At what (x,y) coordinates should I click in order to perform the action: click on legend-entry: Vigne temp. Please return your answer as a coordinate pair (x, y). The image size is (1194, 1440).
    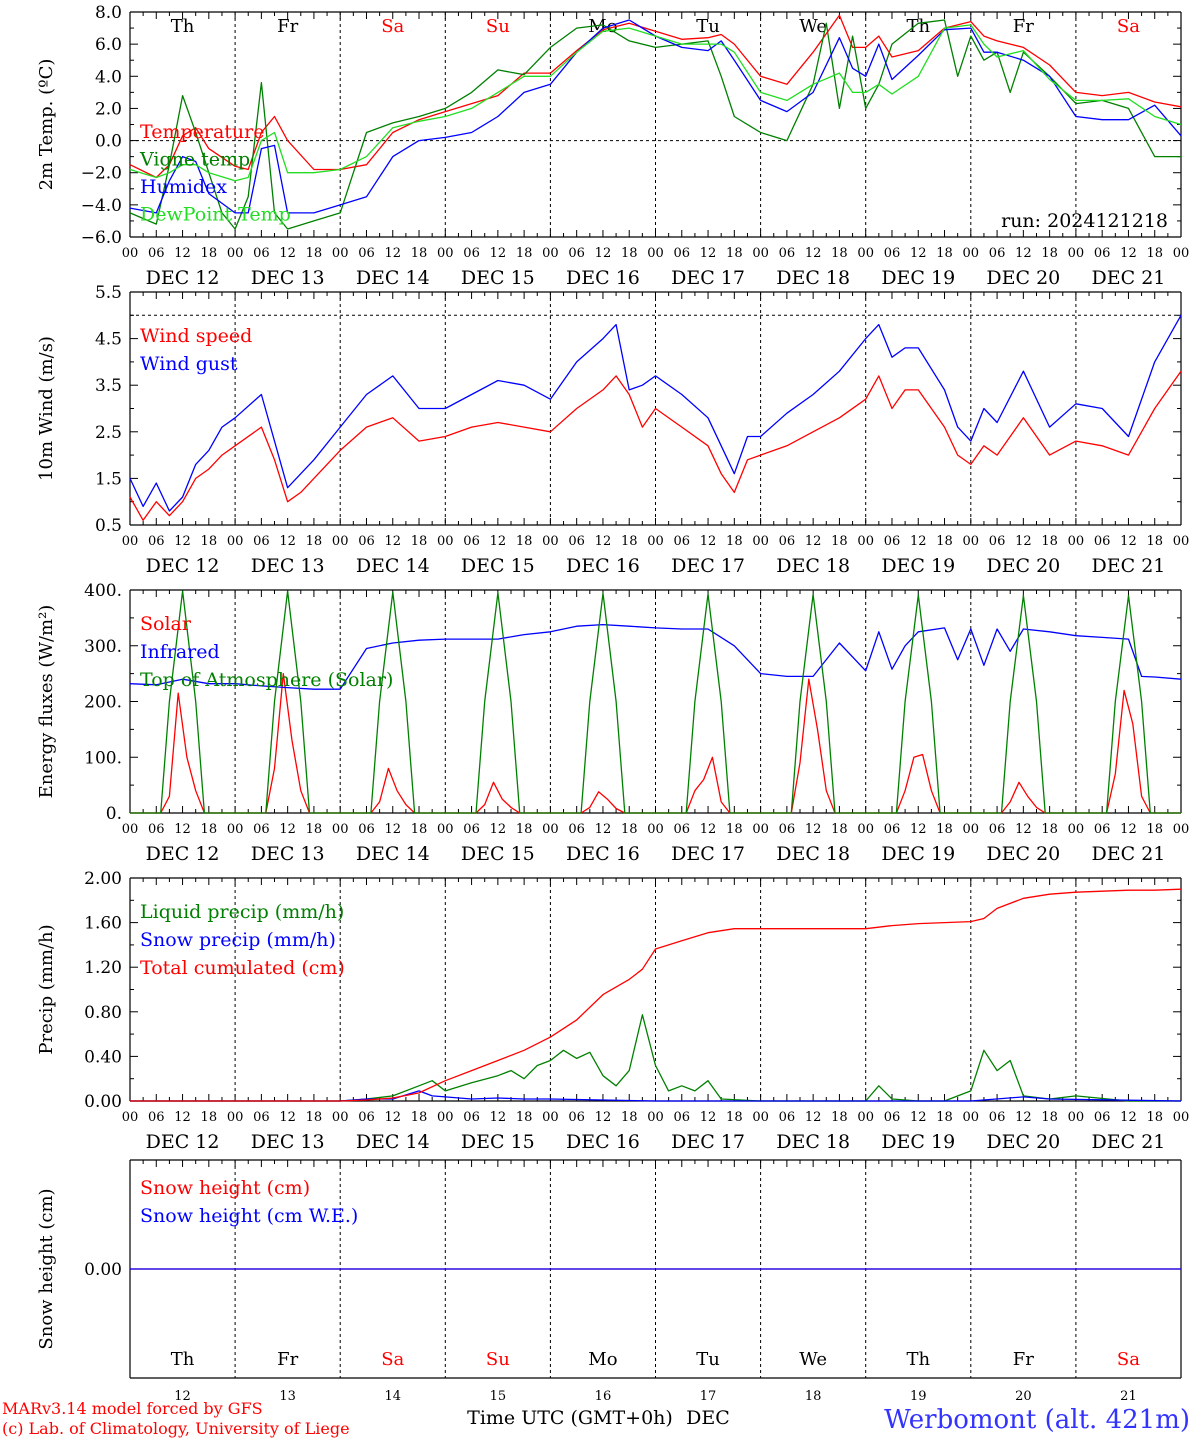
    Looking at the image, I should click on (194, 160).